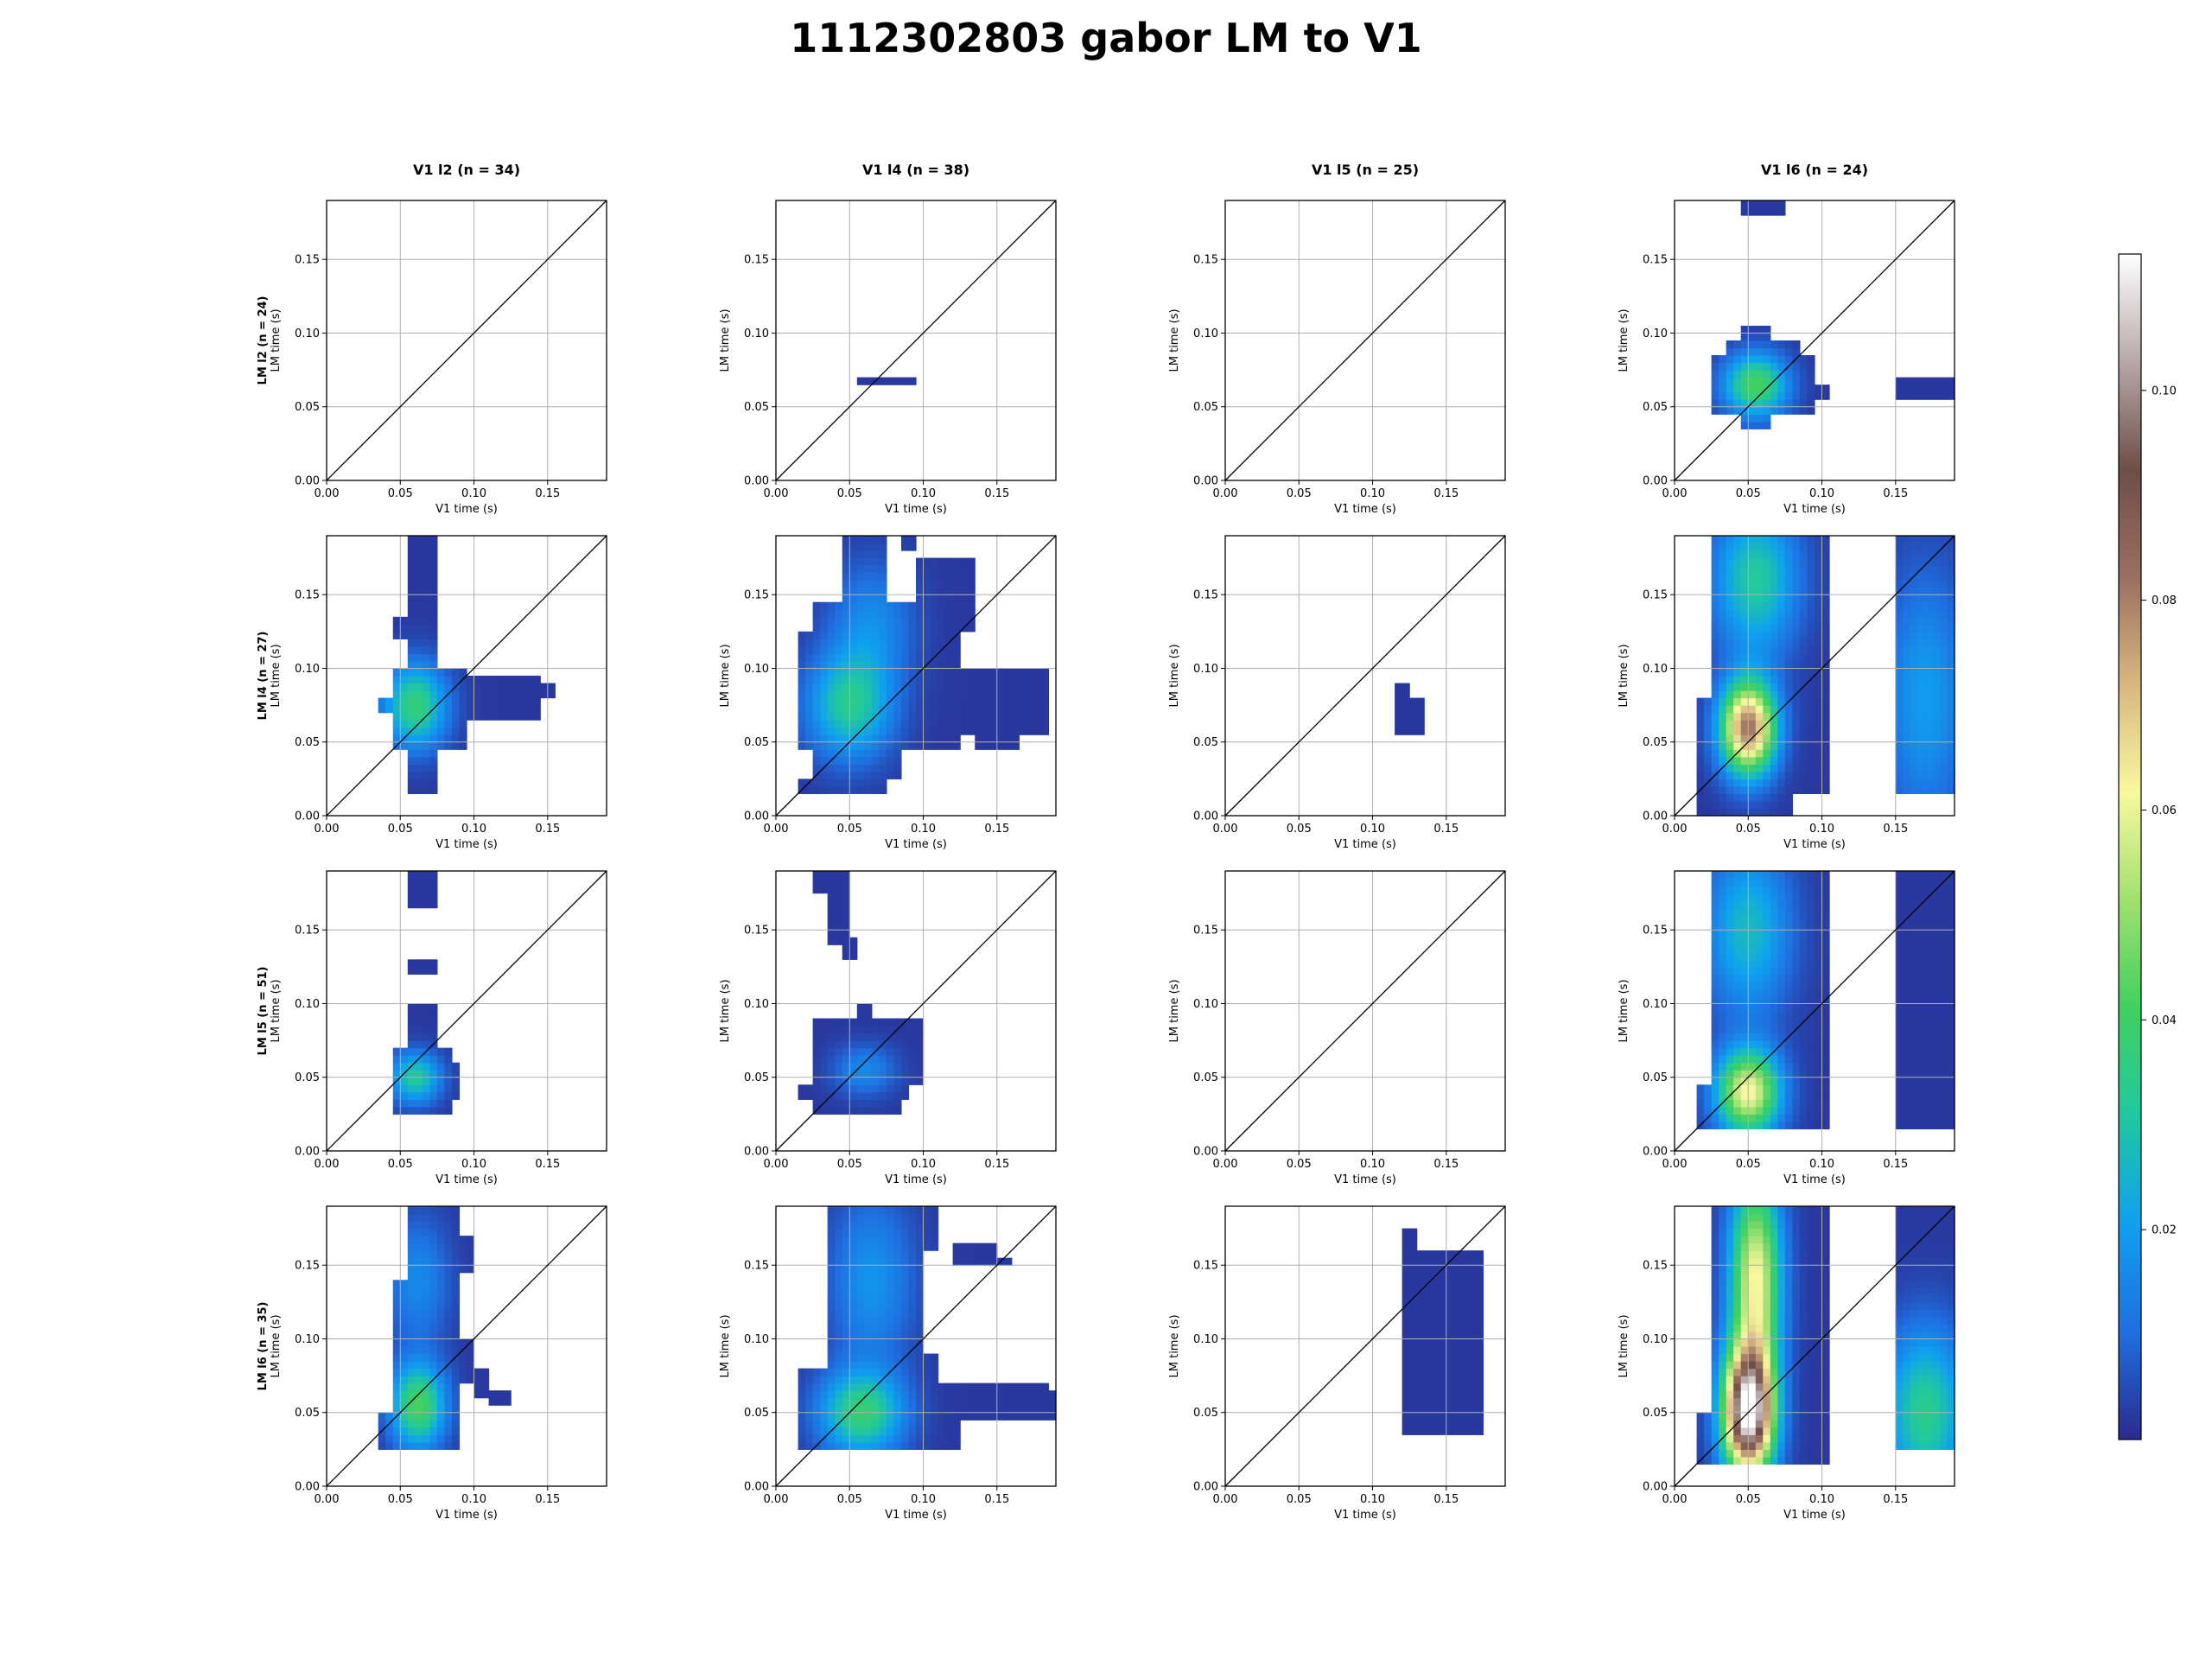 The image size is (2212, 1659). What do you see at coordinates (307, 1004) in the screenshot?
I see `y-tick-label: 0.10` at bounding box center [307, 1004].